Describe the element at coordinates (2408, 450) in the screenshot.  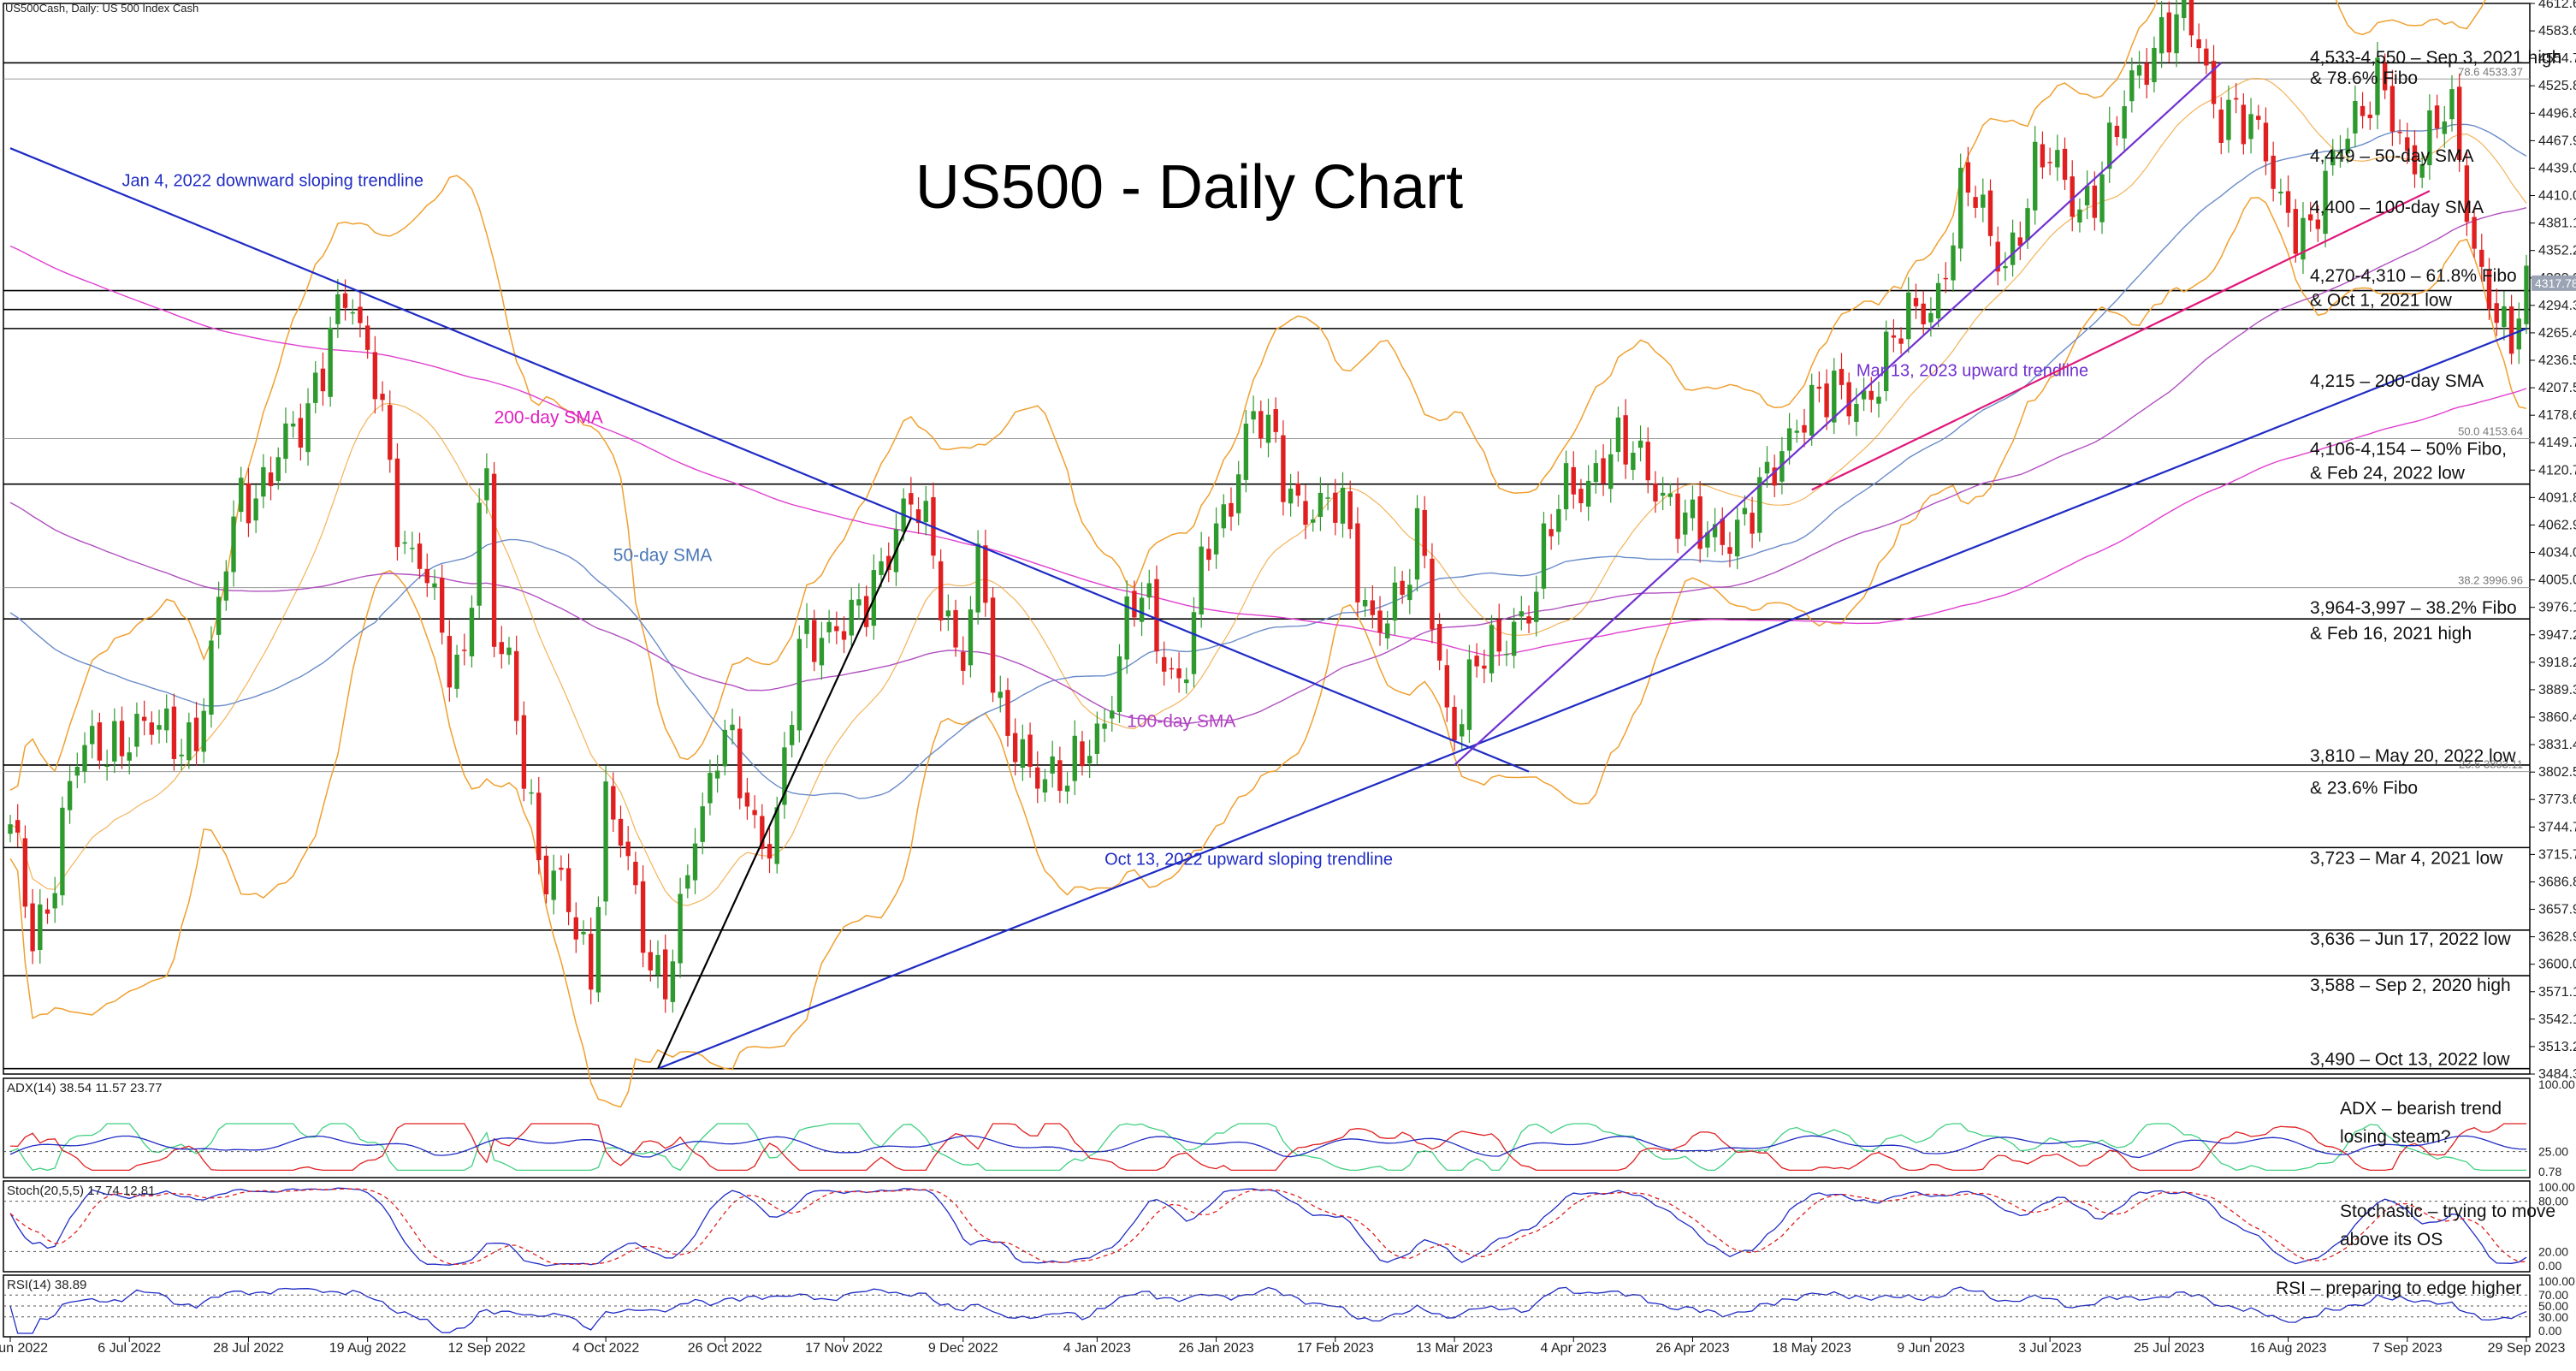
I see `level-annotation: 4,106-4,154 – 50% Fibo,` at that location.